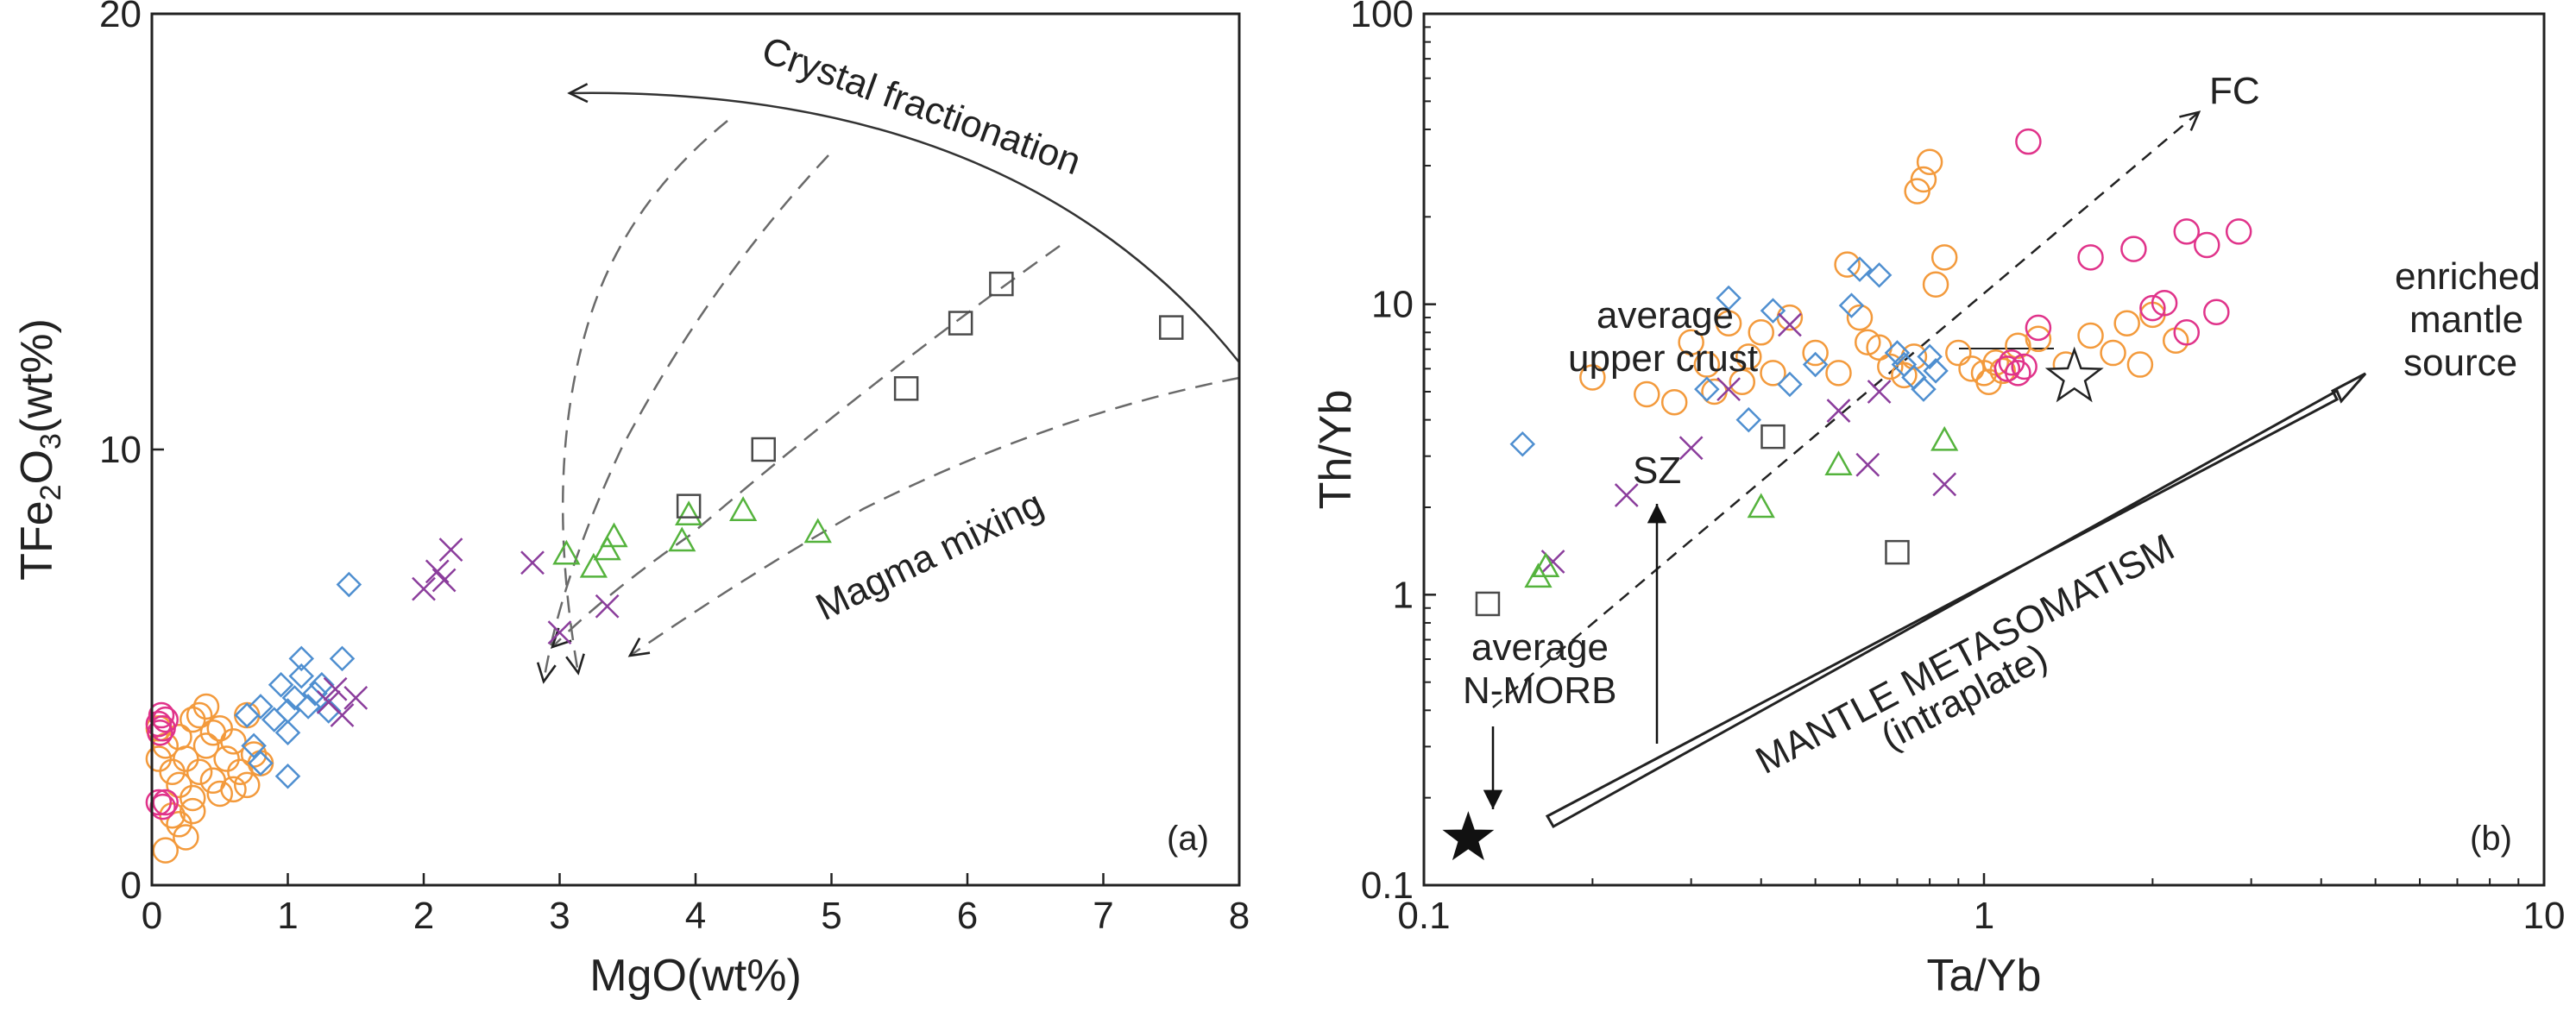 The width and height of the screenshot is (2576, 1012). Describe the element at coordinates (1984, 916) in the screenshot. I see `x-tick-label: 1` at that location.